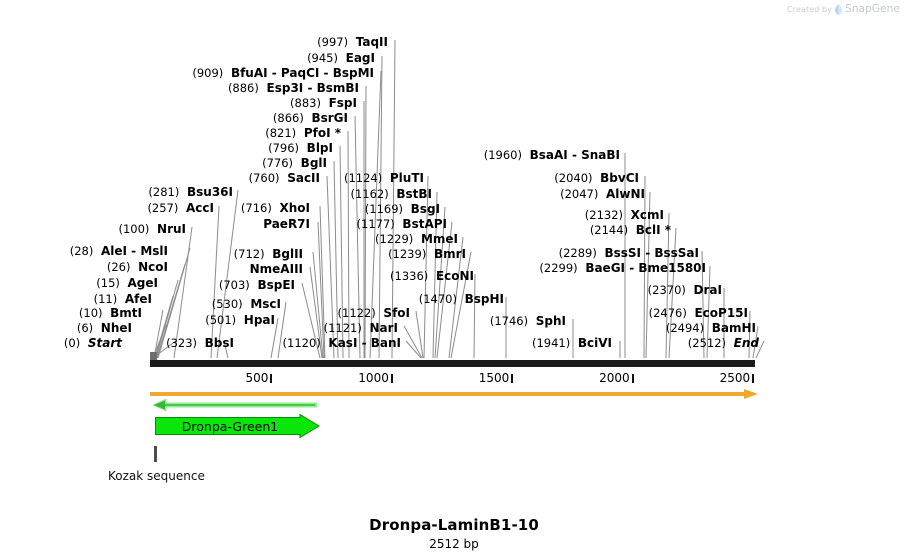  Describe the element at coordinates (614, 378) in the screenshot. I see `ruler-tick-label: 2000` at that location.